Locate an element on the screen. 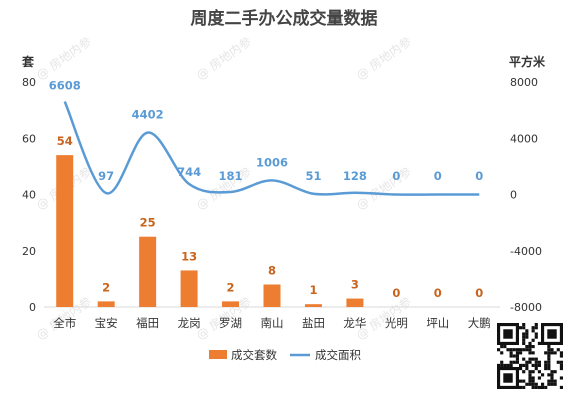 This screenshot has width=568, height=401. bar-value-label: 8 is located at coordinates (272, 271).